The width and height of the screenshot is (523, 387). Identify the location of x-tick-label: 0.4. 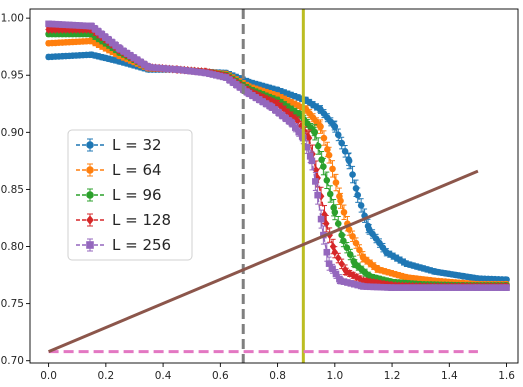
(163, 376).